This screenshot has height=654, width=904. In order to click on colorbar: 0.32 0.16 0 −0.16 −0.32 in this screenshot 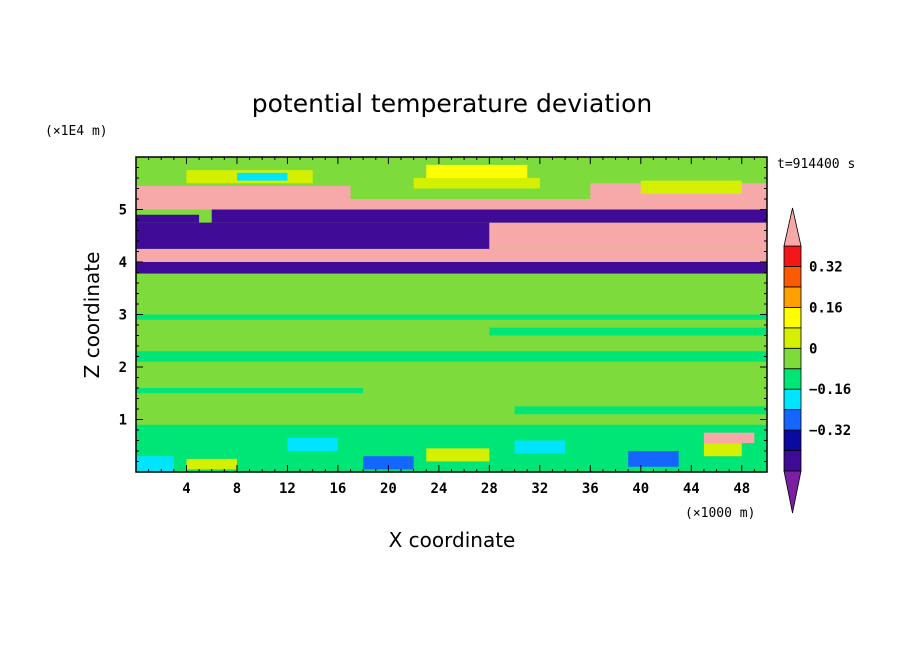, I will do `click(817, 360)`.